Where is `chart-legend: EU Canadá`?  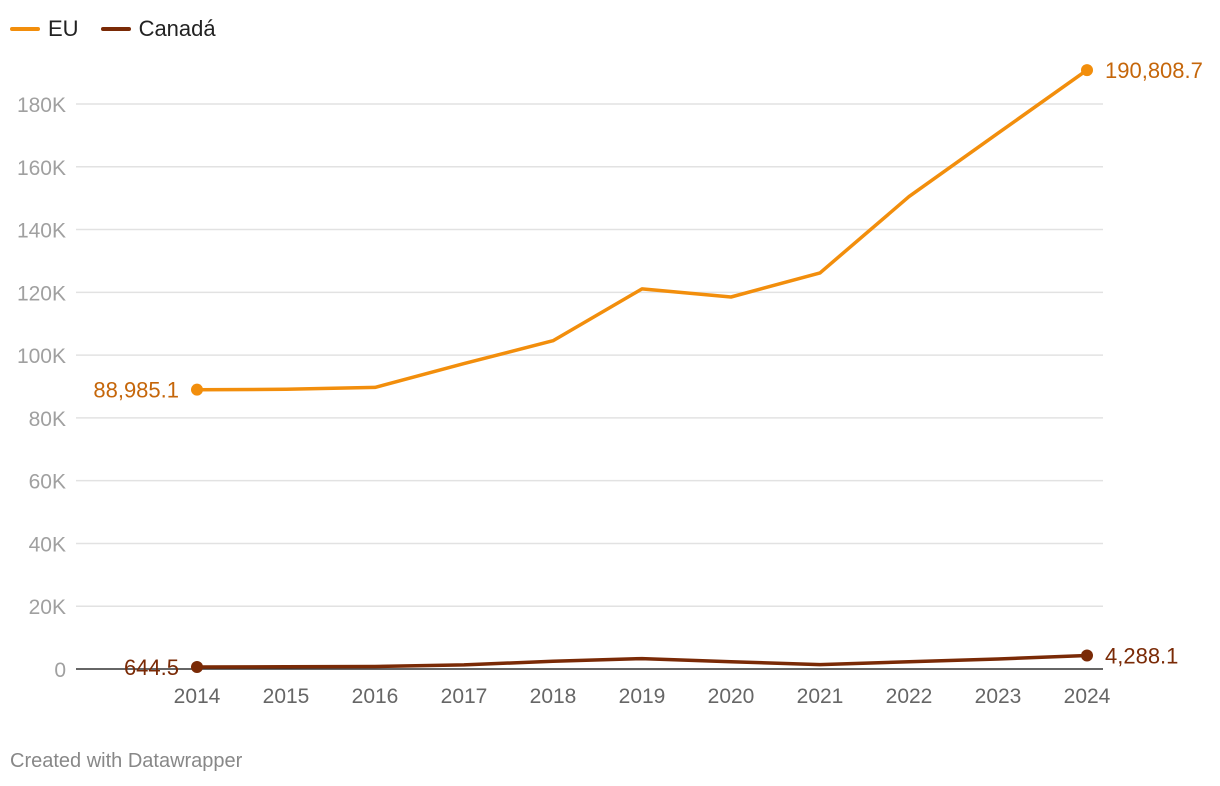 chart-legend: EU Canadá is located at coordinates (113, 29).